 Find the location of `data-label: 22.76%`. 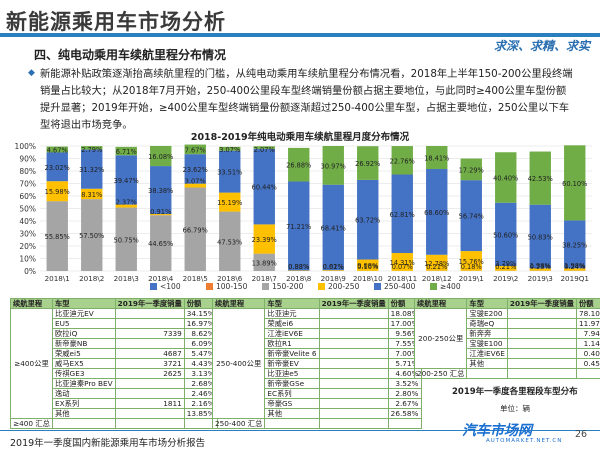

data-label: 22.76% is located at coordinates (402, 161).